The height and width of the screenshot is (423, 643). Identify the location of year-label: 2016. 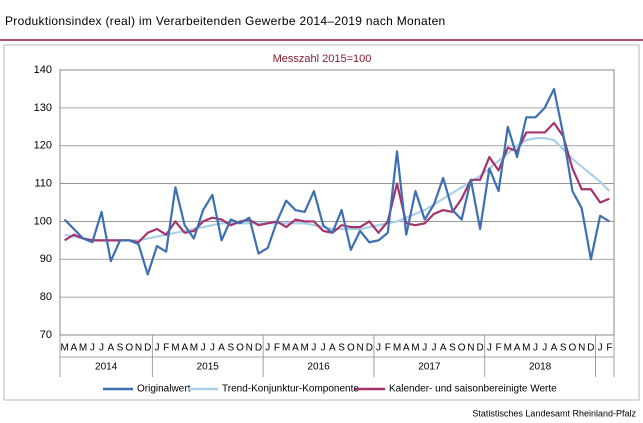
(318, 367).